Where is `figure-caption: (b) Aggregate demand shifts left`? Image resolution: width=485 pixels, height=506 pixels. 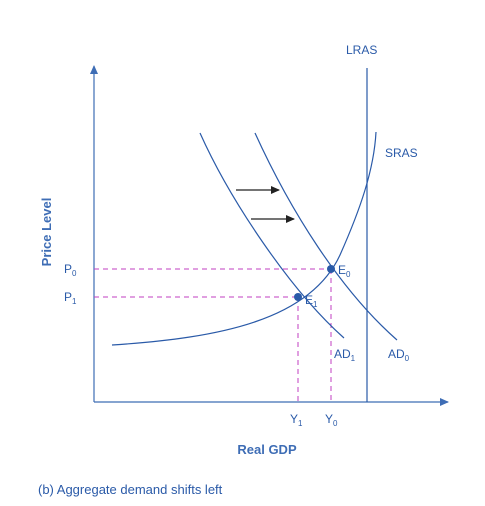 figure-caption: (b) Aggregate demand shifts left is located at coordinates (130, 489).